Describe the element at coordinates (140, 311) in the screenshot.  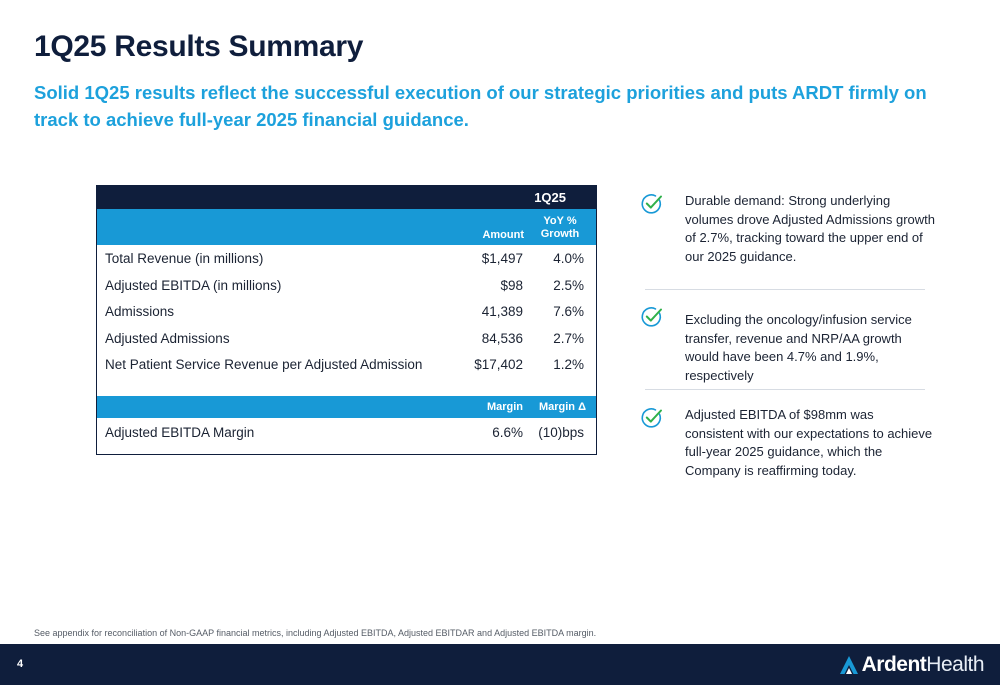
I see `row-label: Admissions` at that location.